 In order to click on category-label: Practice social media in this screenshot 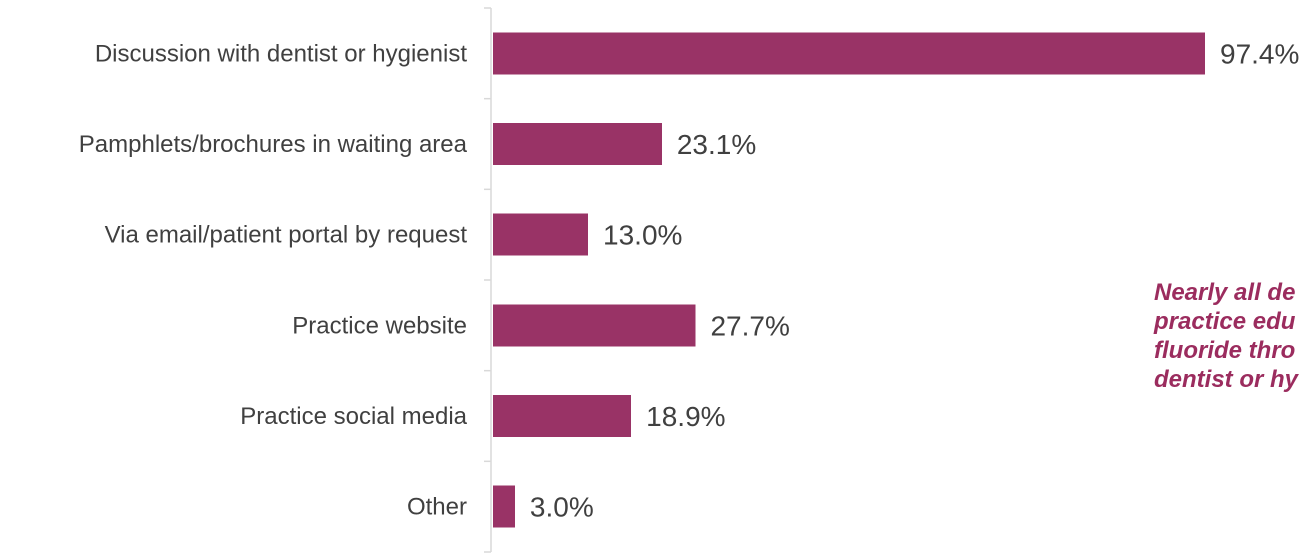, I will do `click(353, 416)`.